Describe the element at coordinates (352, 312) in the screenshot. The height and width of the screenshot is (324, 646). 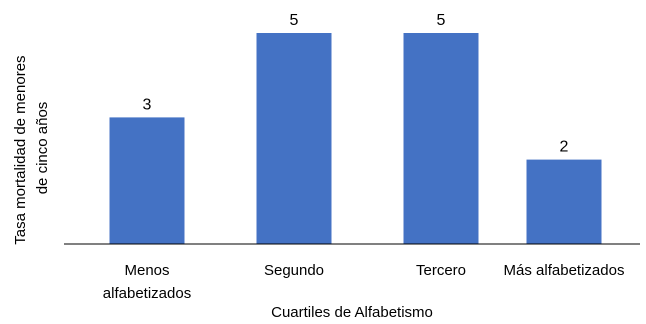
I see `x-axis-title: Cuartiles de Alfabetismo` at that location.